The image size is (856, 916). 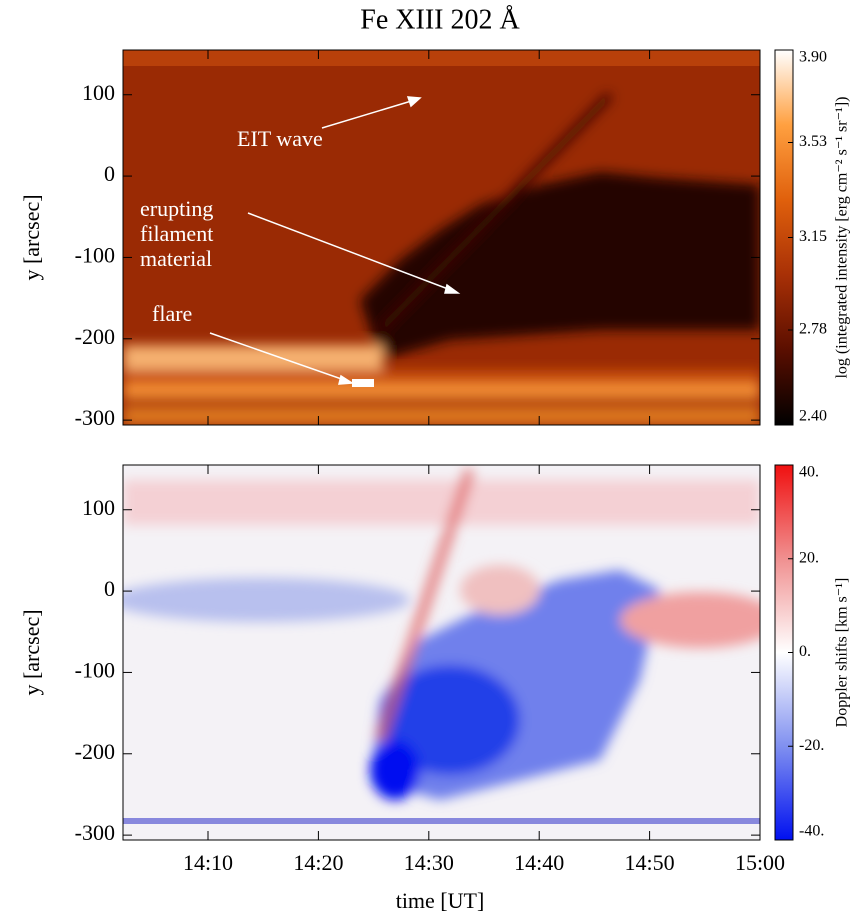 What do you see at coordinates (813, 141) in the screenshot?
I see `colorbar-tick-label: 3.53` at bounding box center [813, 141].